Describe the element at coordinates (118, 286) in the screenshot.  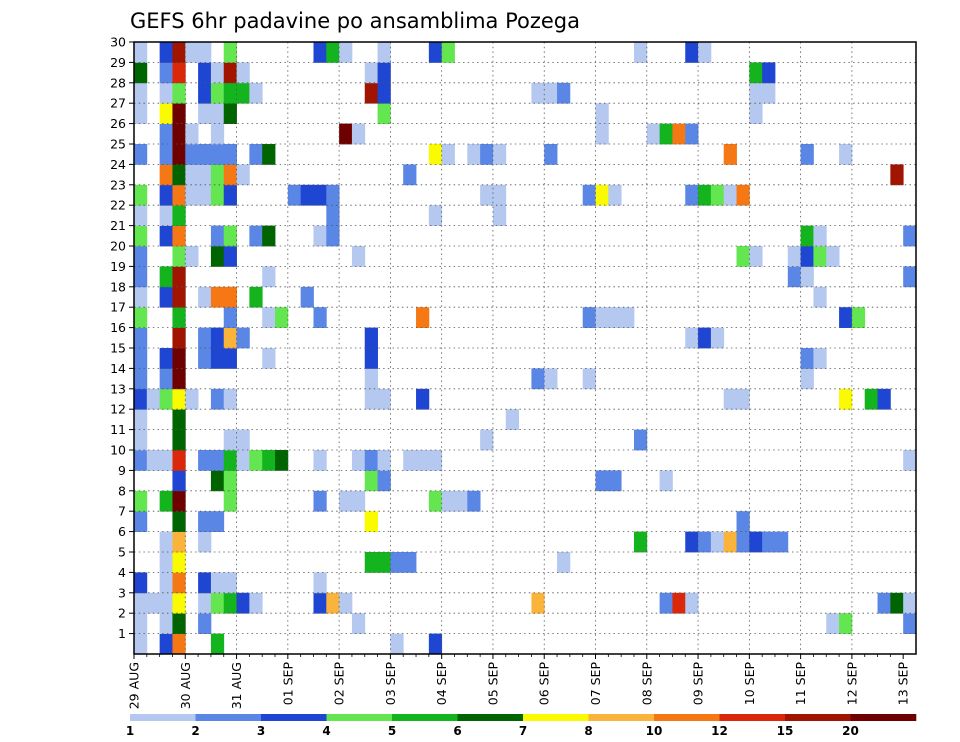
I see `y-tick-label: 18` at that location.